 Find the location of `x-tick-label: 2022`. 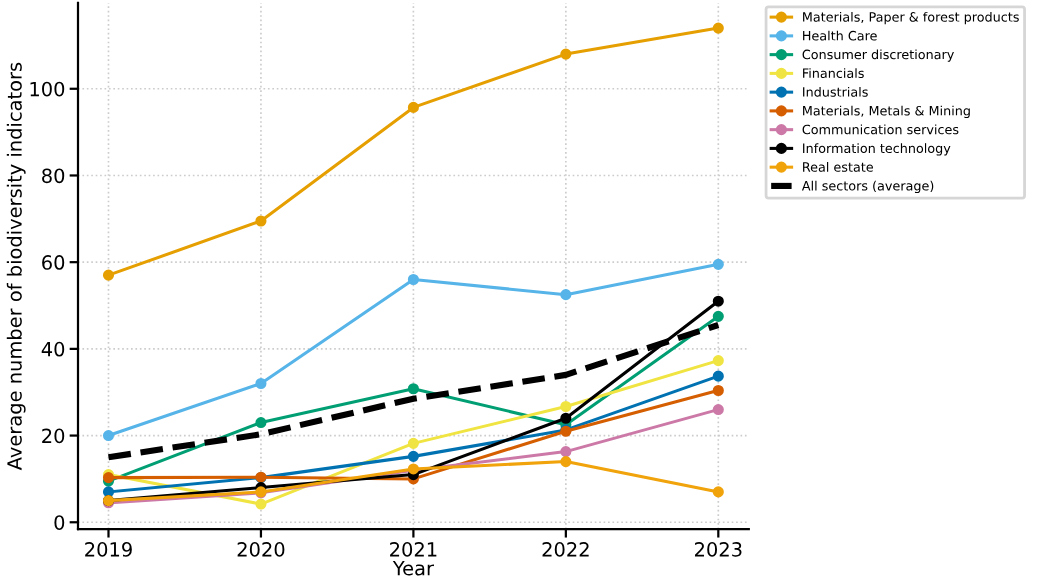

x-tick-label: 2022 is located at coordinates (565, 549).